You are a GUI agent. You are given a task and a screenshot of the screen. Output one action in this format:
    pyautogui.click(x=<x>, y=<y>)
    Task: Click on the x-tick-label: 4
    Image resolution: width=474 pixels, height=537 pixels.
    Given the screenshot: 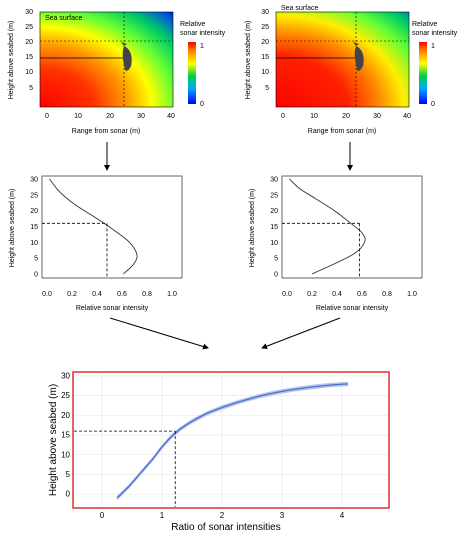 What is the action you would take?
    pyautogui.click(x=342, y=515)
    